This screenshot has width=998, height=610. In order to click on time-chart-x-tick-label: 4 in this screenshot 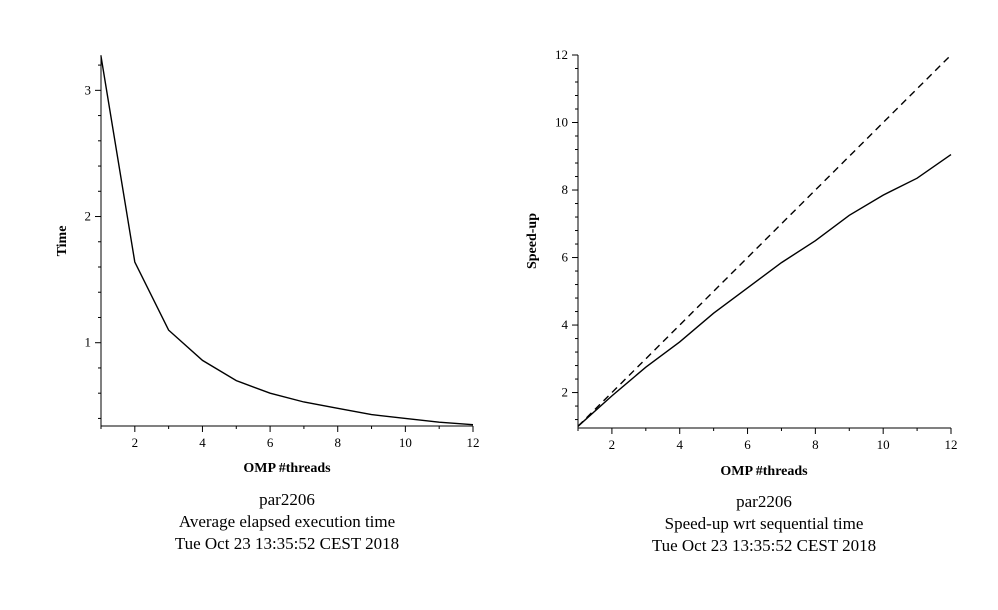, I will do `click(202, 442)`.